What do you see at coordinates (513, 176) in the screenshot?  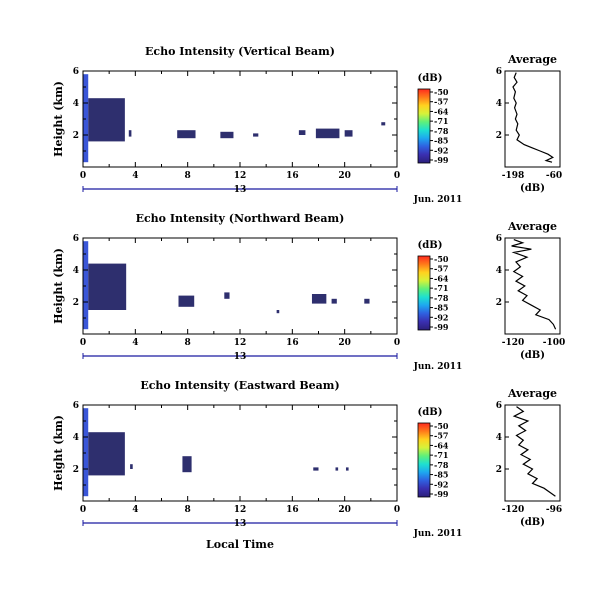 I see `profile-x-tick-label: -198` at bounding box center [513, 176].